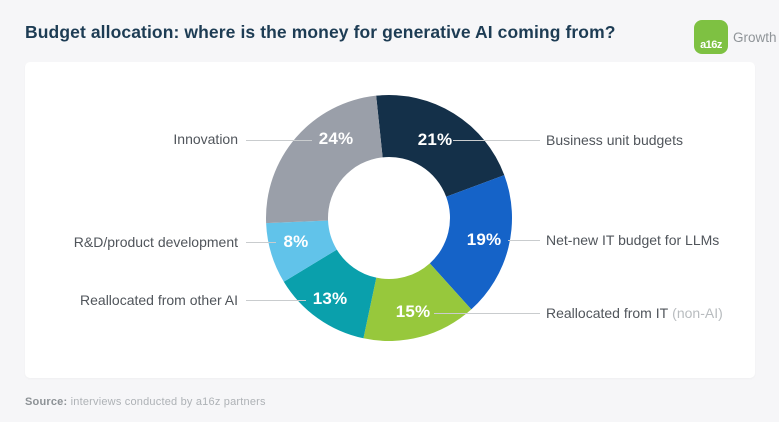  I want to click on a16z-growth-logo: a16z Growth, so click(735, 37).